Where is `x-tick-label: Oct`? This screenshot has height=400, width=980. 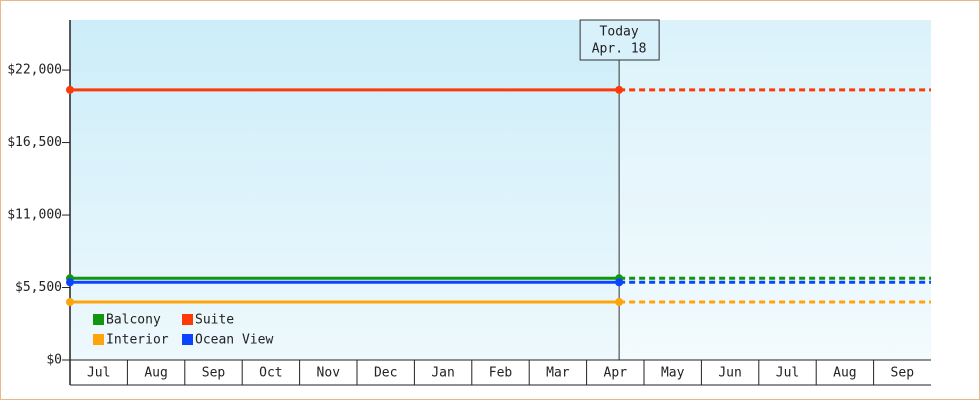 x-tick-label: Oct is located at coordinates (270, 373).